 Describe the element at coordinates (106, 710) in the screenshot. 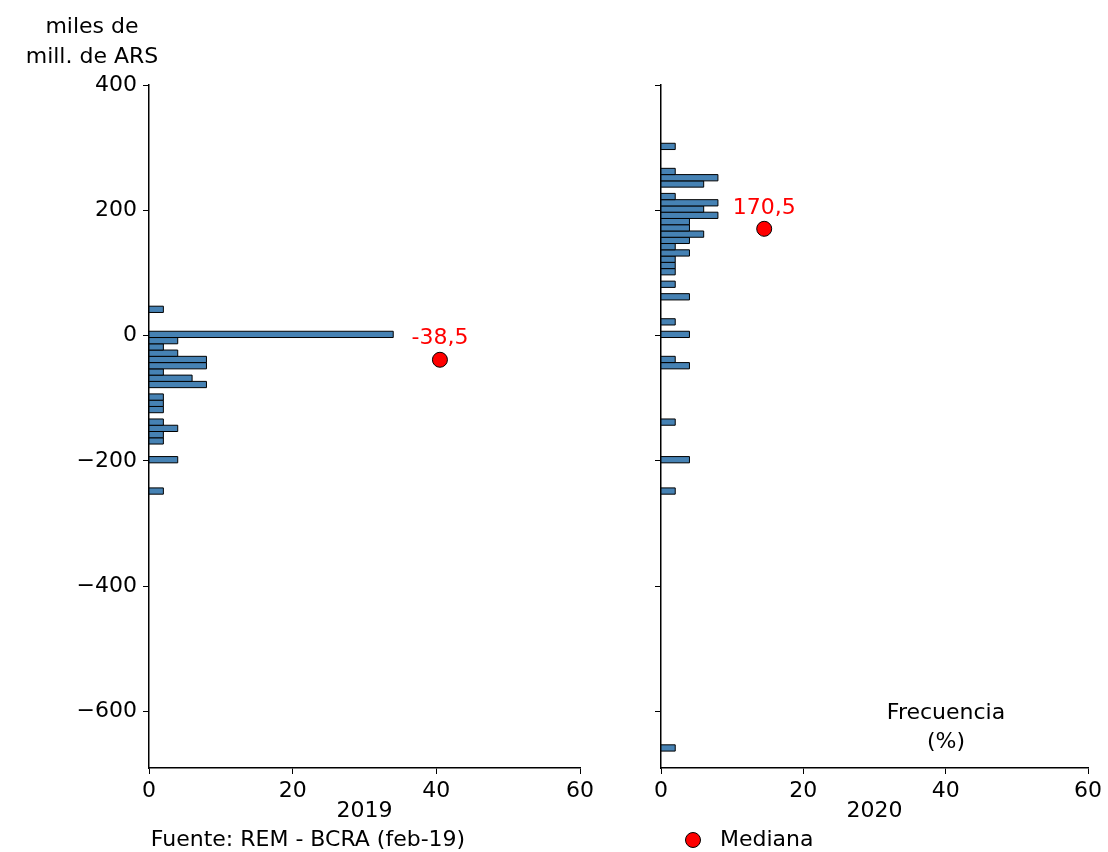

I see `y-tick-label: −600` at that location.